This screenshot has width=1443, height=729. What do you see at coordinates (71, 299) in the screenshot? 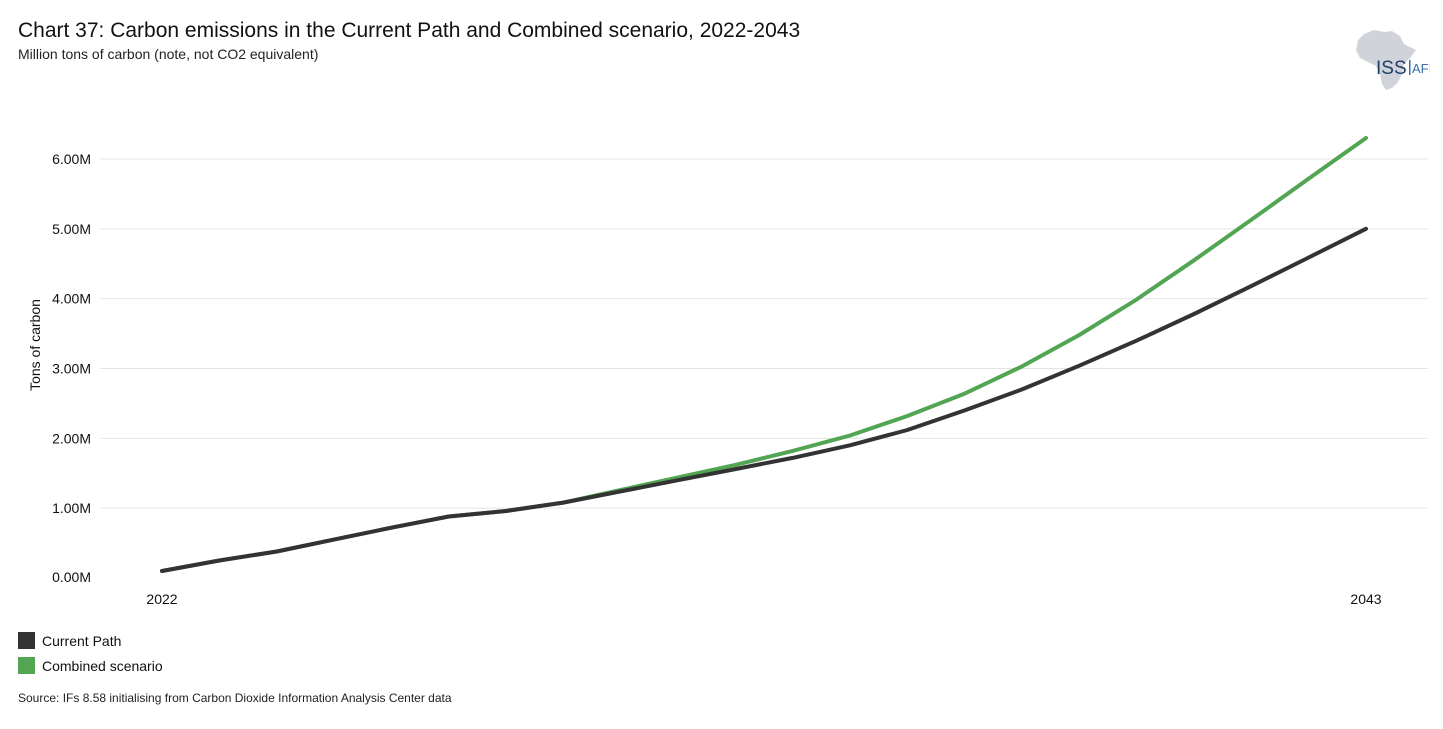
I see `y-tick-label: 4.00M` at bounding box center [71, 299].